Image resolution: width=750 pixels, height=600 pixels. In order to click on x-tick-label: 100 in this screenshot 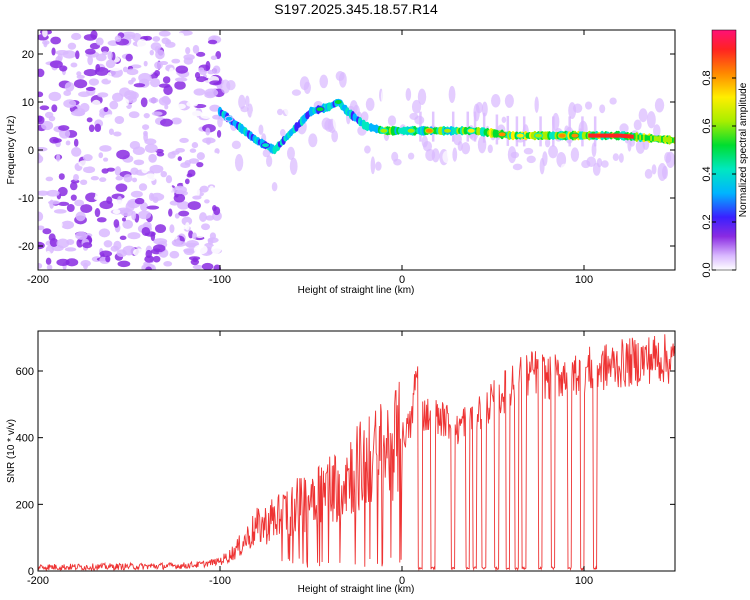, I will do `click(584, 581)`.